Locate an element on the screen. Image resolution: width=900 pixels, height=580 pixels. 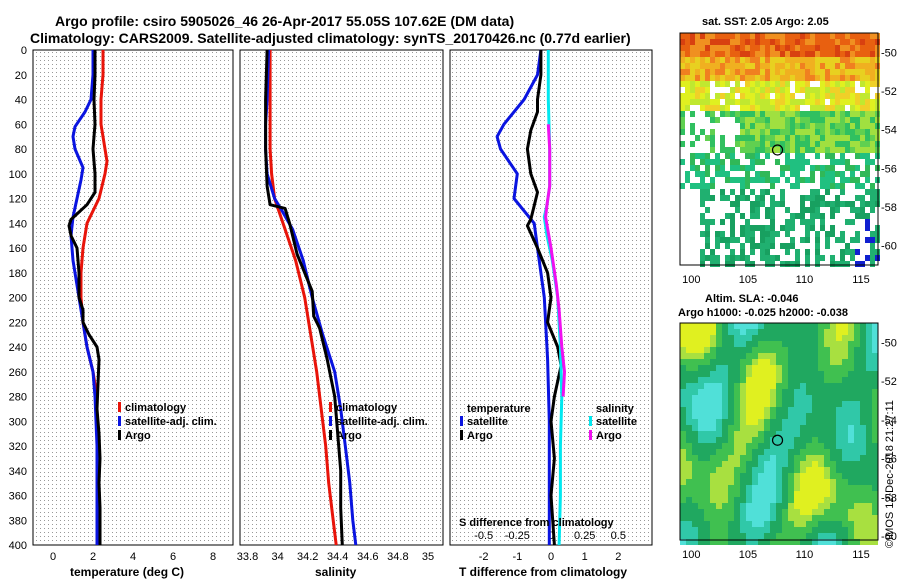
sst-argo-location-marker is located at coordinates (777, 150).